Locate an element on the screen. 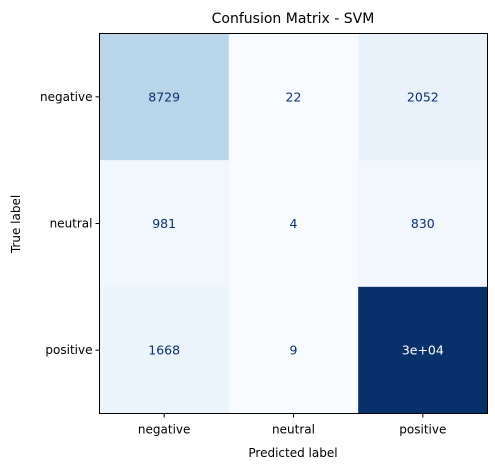 This screenshot has width=495, height=470. heatmap-cell-negative-negative is located at coordinates (164, 97).